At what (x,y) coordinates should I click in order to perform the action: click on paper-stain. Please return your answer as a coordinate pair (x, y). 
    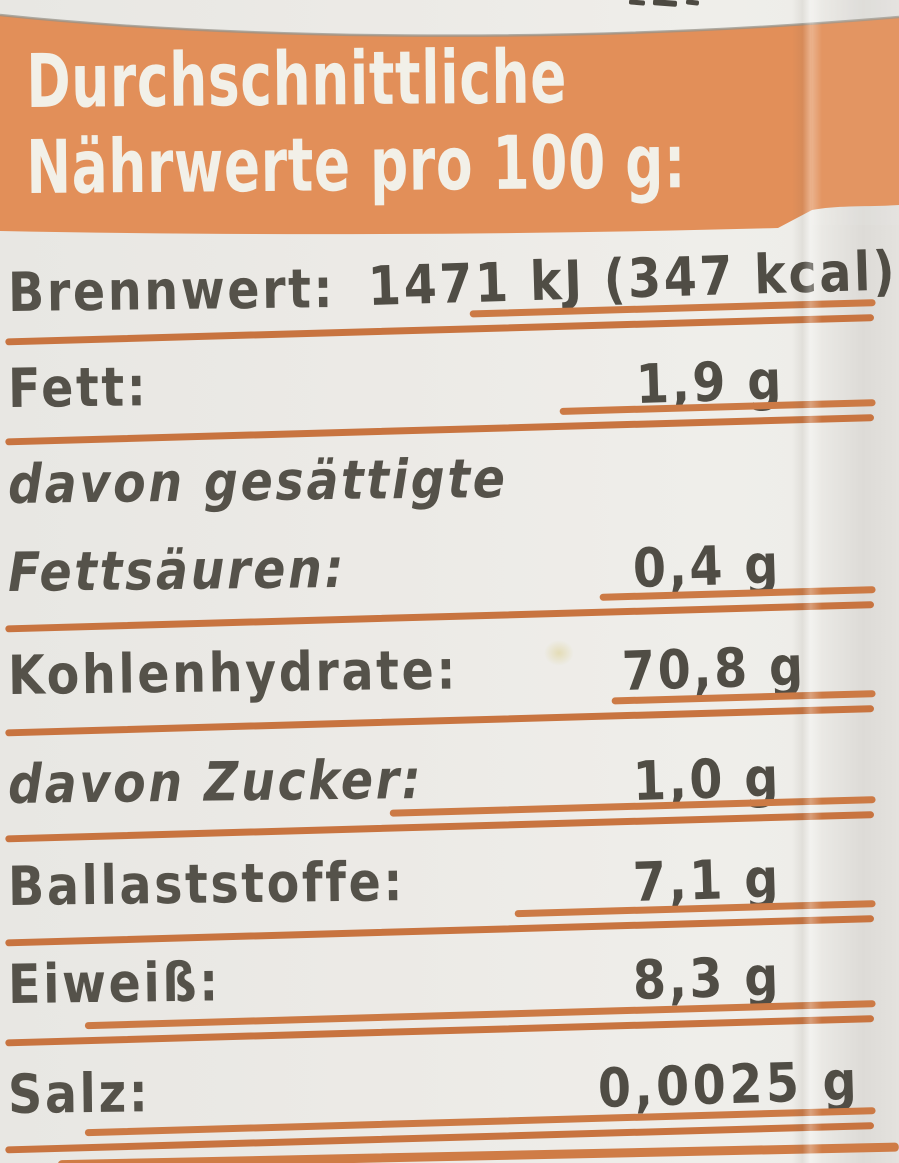
    Looking at the image, I should click on (559, 653).